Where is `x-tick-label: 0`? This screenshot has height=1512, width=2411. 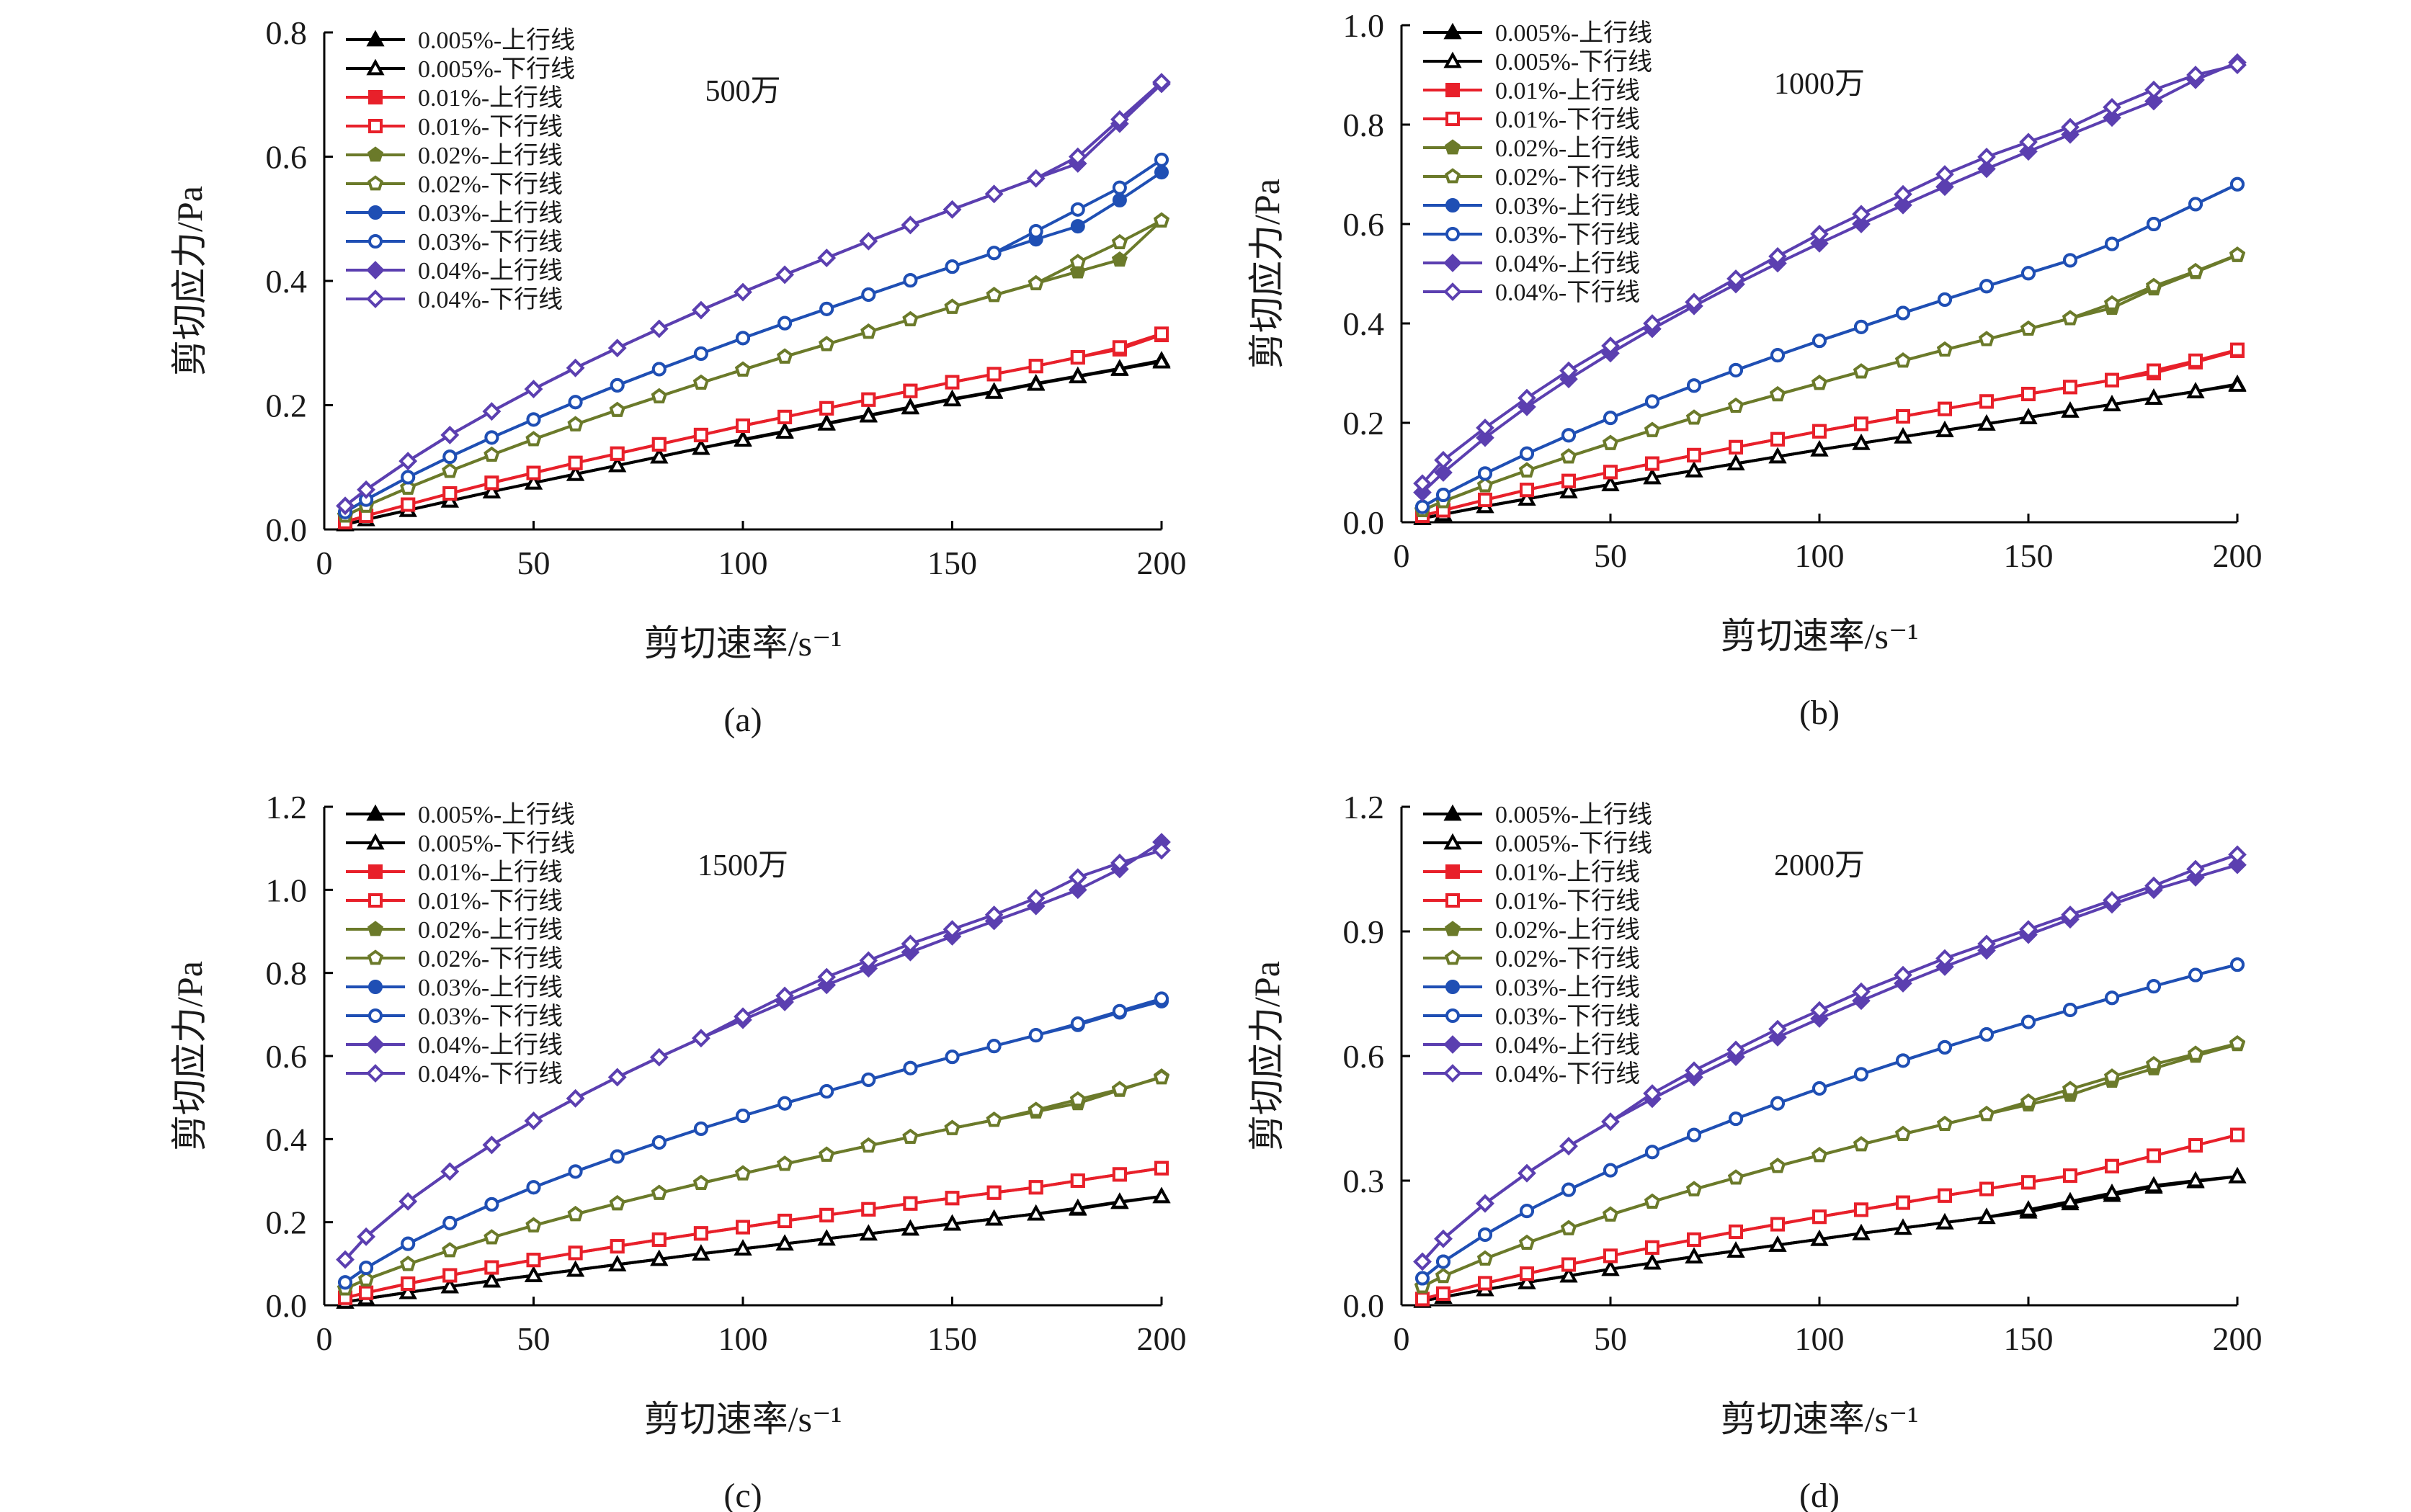
x-tick-label: 0 is located at coordinates (324, 563).